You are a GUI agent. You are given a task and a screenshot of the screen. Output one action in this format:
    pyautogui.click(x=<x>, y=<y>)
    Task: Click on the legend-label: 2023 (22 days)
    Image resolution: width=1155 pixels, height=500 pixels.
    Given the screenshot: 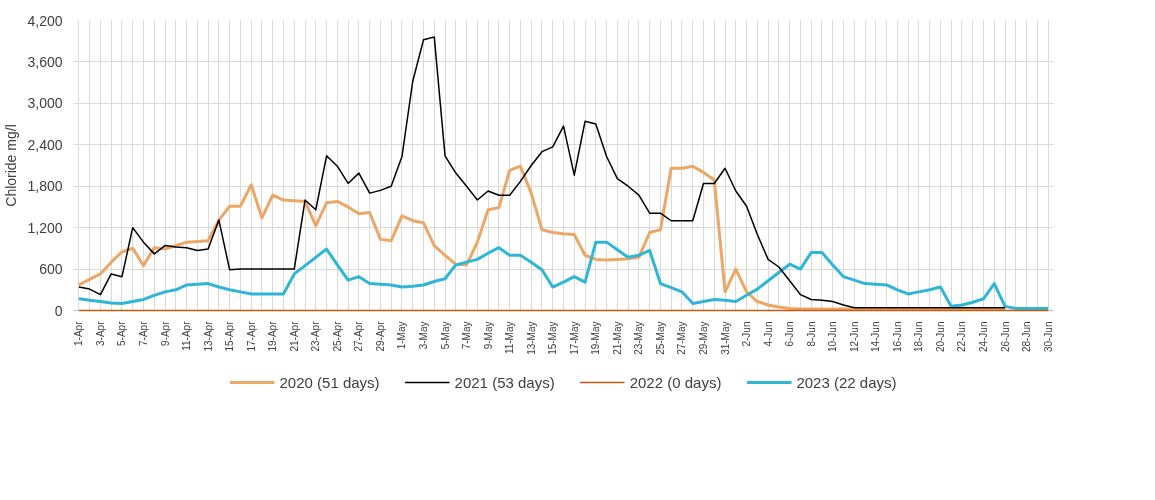 What is the action you would take?
    pyautogui.click(x=846, y=382)
    